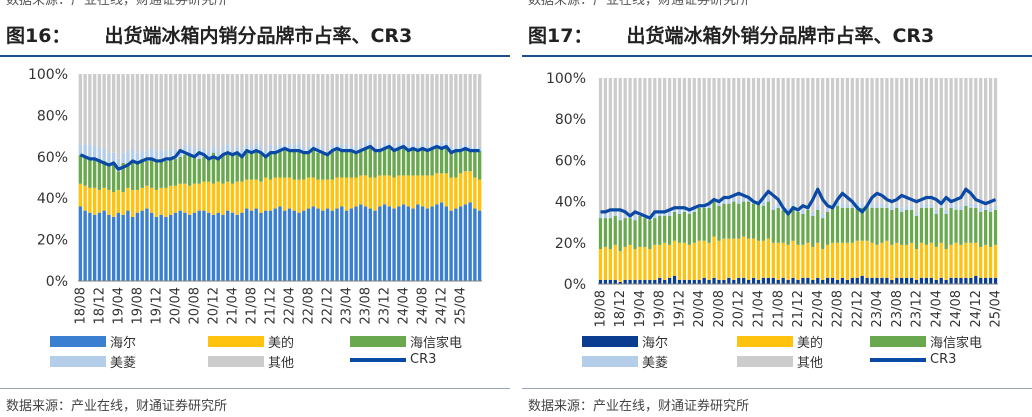 This screenshot has width=1032, height=417. What do you see at coordinates (620, 308) in the screenshot?
I see `x-tick-label: 18/12` at bounding box center [620, 308].